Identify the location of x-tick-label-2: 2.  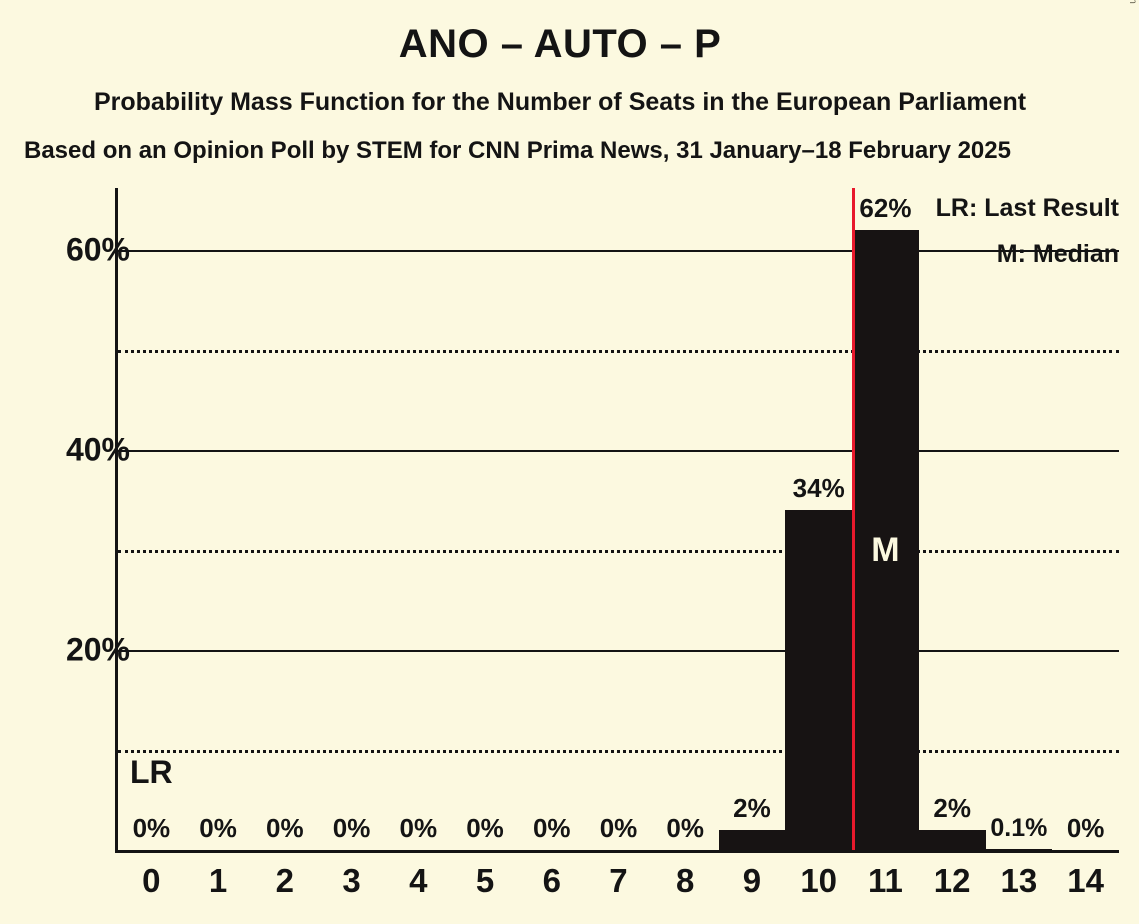
(284, 880).